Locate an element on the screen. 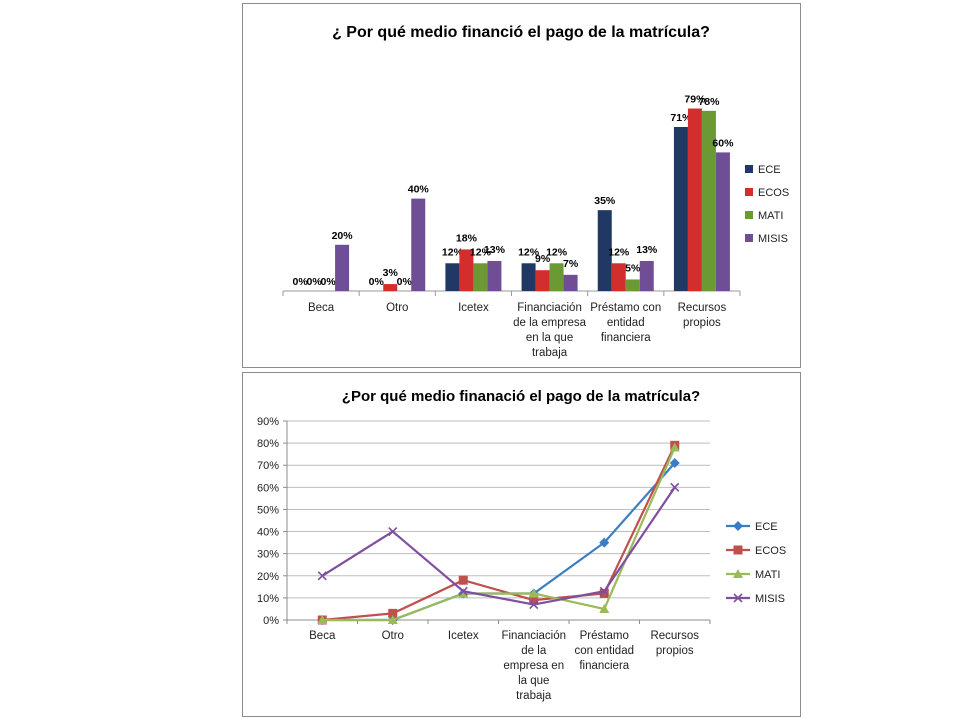  y-tick-label: 30% is located at coordinates (268, 555).